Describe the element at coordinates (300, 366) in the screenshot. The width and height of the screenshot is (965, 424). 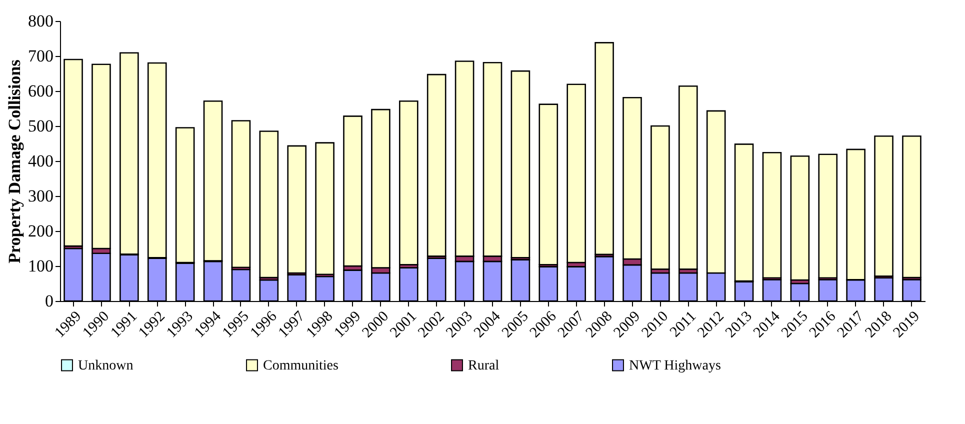
I see `legend-label: Communities` at that location.